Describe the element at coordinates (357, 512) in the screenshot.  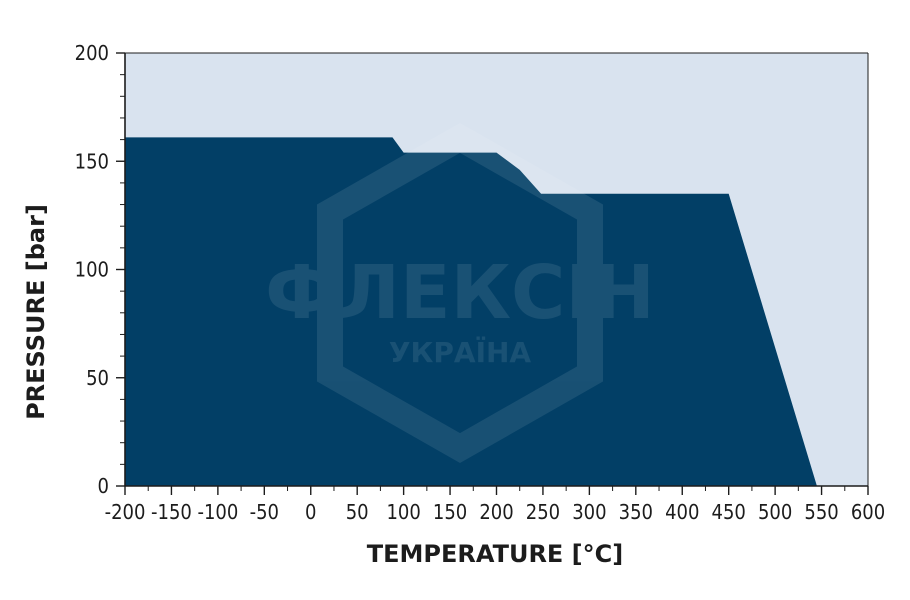
I see `x-tick-label: 50` at that location.